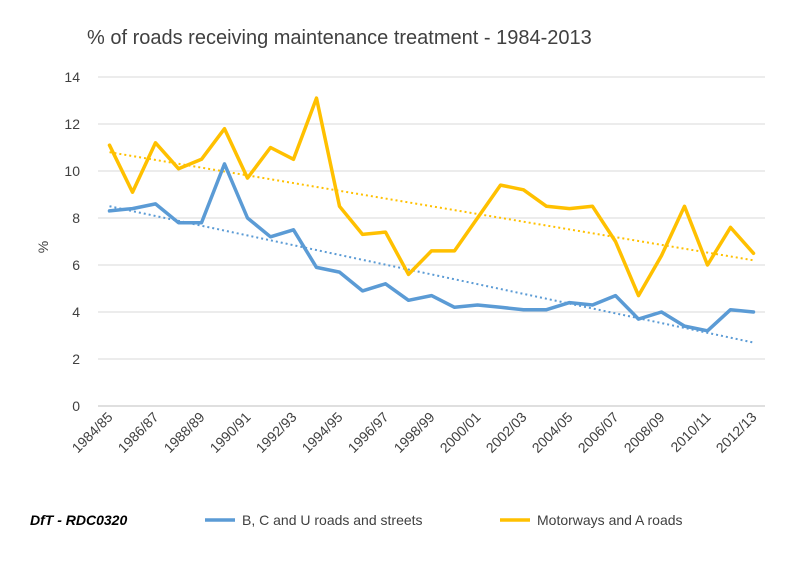  Describe the element at coordinates (690, 432) in the screenshot. I see `x-tick-label: 2010/11` at that location.